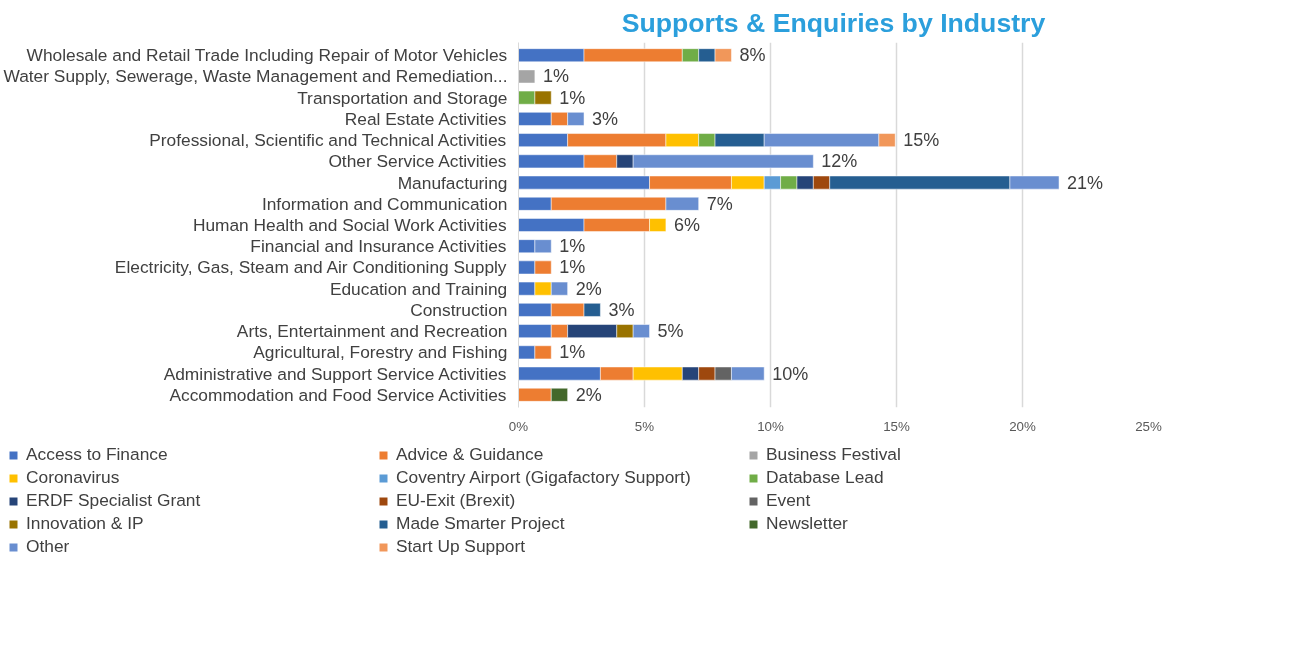 This screenshot has height=668, width=1301. Describe the element at coordinates (544, 477) in the screenshot. I see `legend-label: Coventry Airport (Gigafactory Support)` at that location.